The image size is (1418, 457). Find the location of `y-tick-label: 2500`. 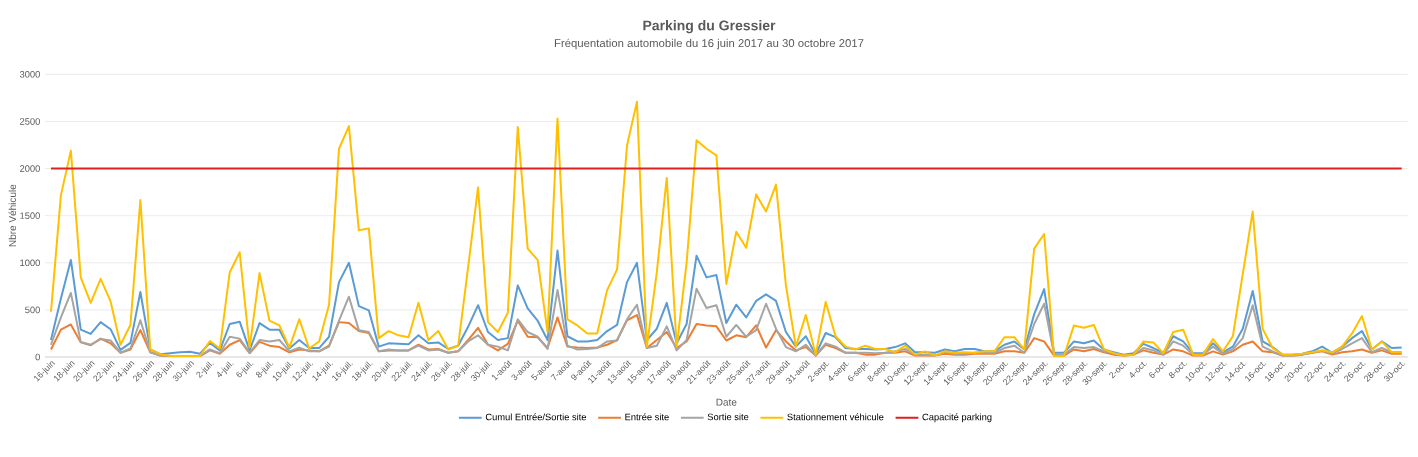

y-tick-label: 2500 is located at coordinates (30, 121).